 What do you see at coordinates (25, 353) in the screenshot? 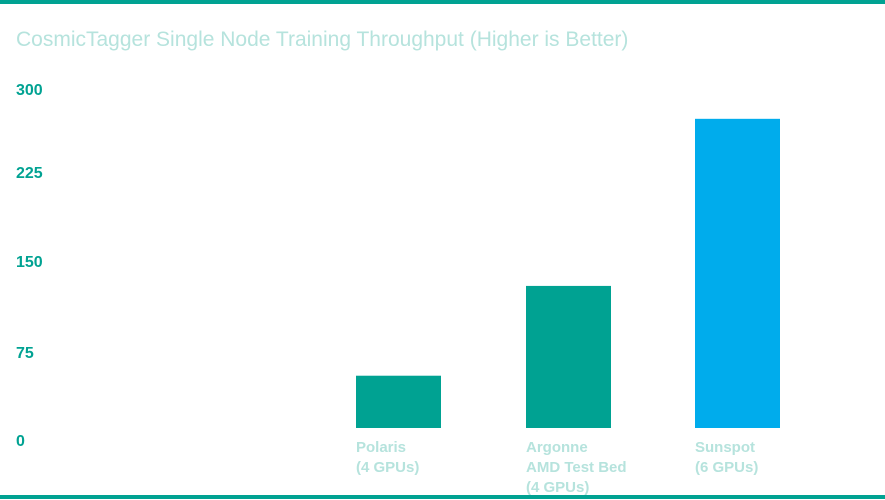
I see `y-tick-label: 75` at bounding box center [25, 353].